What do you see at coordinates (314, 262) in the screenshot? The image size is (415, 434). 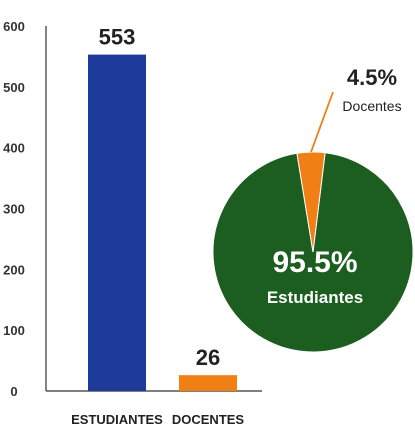 I see `pie-value-label-estudiantes: 95.5%` at bounding box center [314, 262].